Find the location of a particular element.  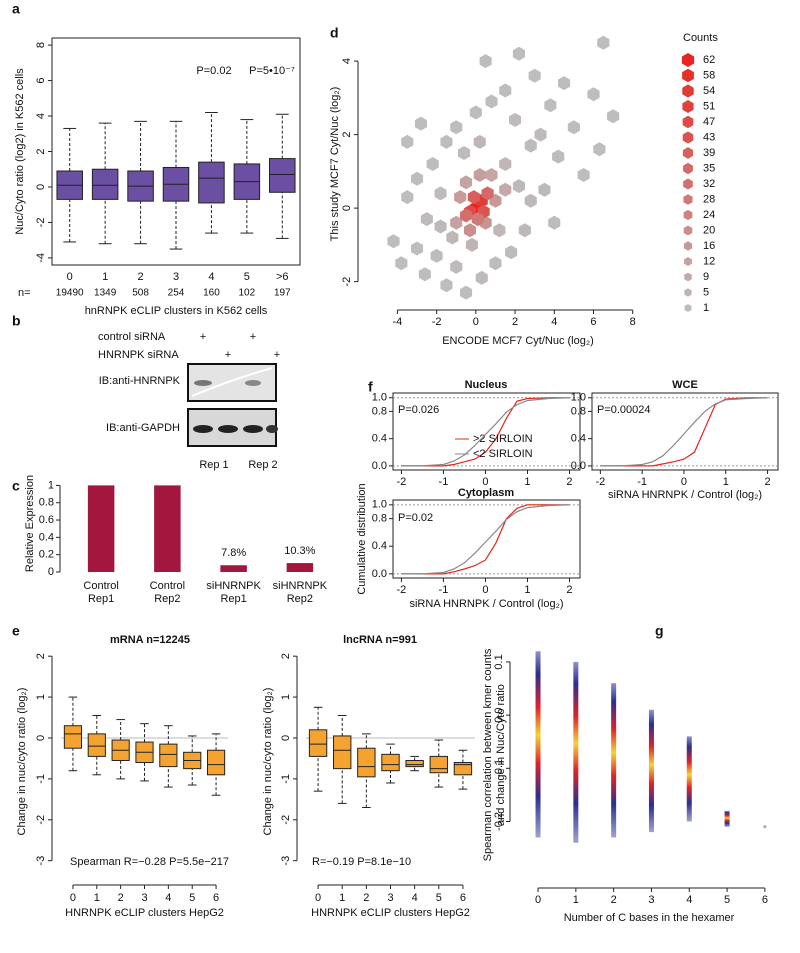

annotation: P=0.026 is located at coordinates (418, 410).